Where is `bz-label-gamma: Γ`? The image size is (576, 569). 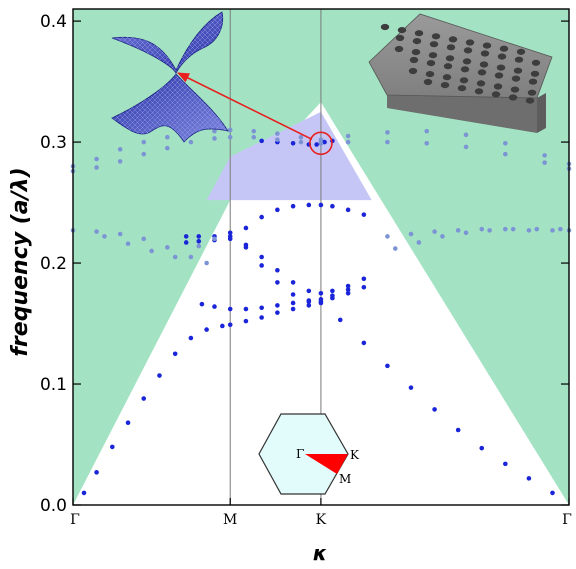 bz-label-gamma: Γ is located at coordinates (300, 454).